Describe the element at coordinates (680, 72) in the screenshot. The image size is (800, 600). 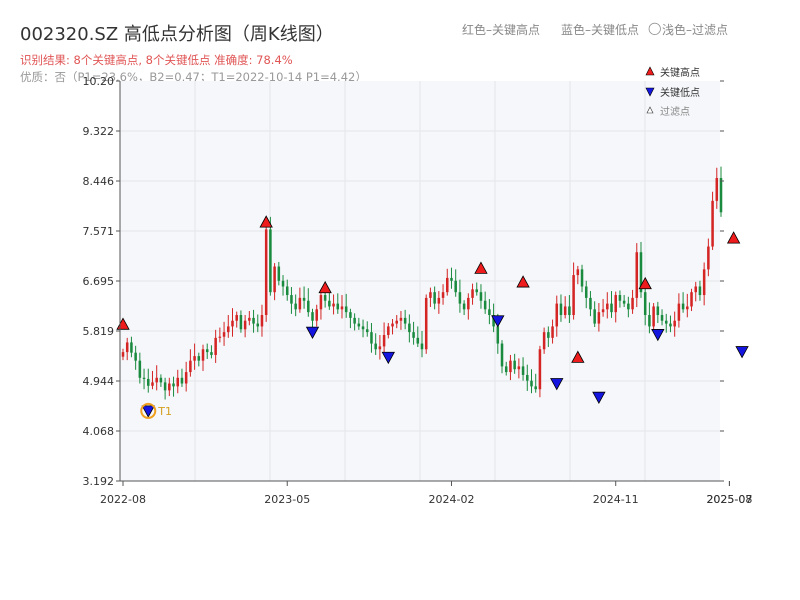
I see `legend-high-label: 关键高点` at that location.